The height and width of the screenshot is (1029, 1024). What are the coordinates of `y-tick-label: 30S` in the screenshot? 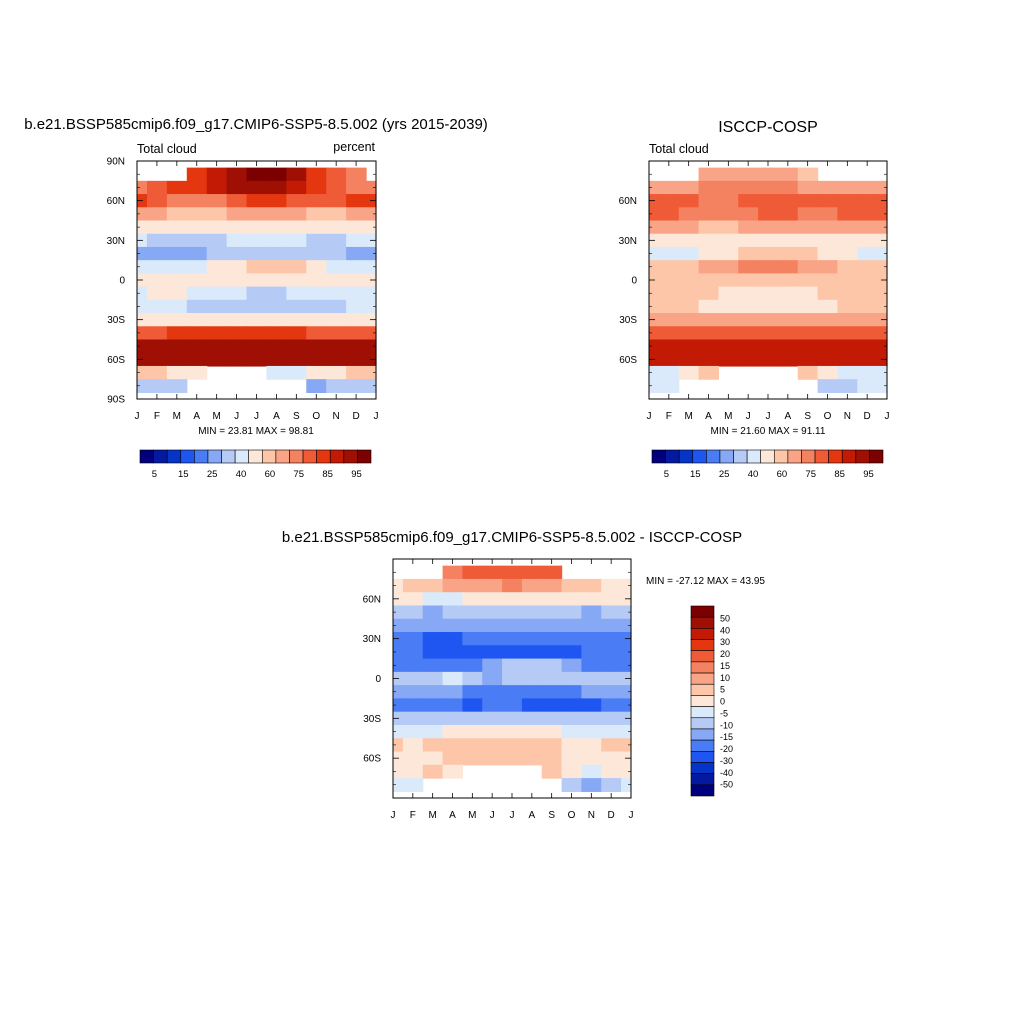 It's located at (372, 719).